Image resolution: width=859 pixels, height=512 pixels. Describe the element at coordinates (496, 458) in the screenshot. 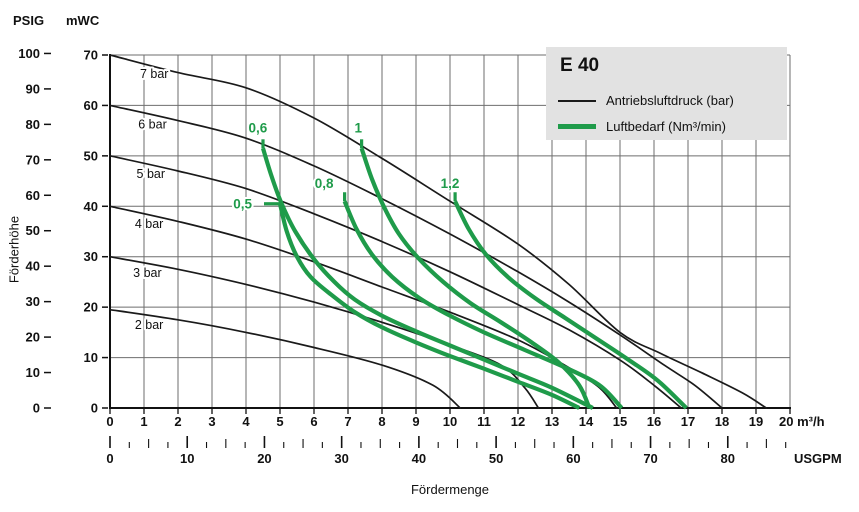

I see `usgpm-tick-label: 50` at that location.